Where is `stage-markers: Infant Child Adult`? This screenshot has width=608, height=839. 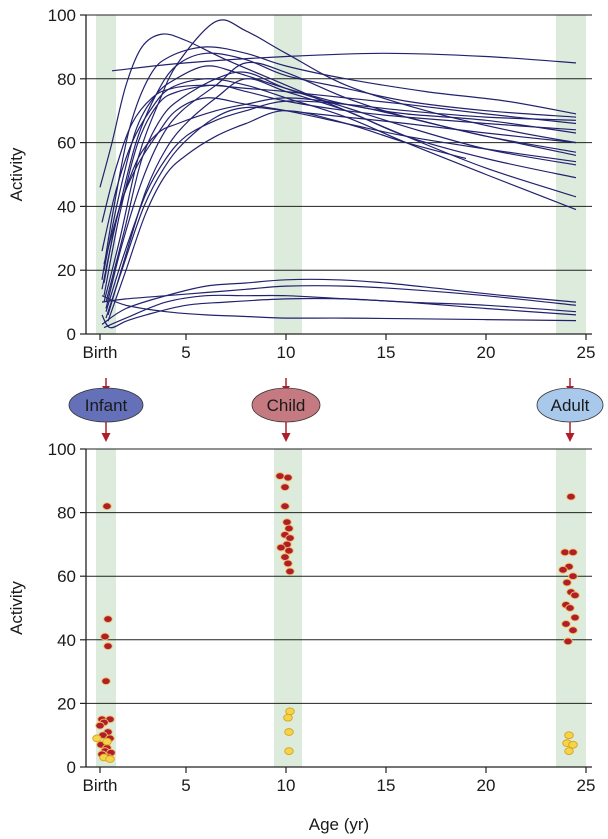
stage-markers: Infant Child Adult is located at coordinates (336, 410).